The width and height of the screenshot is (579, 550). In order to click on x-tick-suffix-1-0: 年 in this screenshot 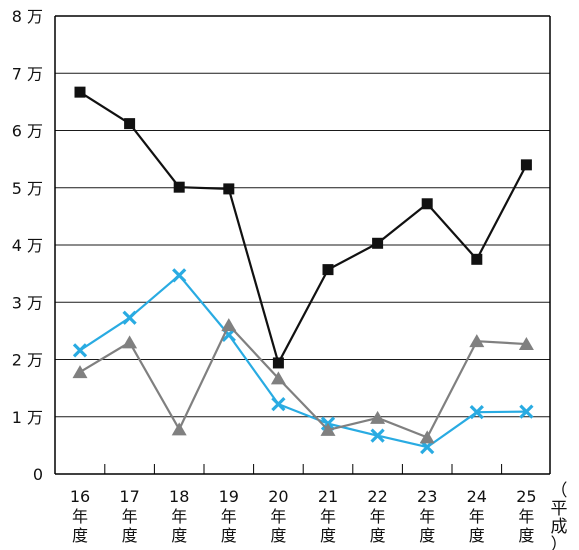, I will do `click(130, 516)`.